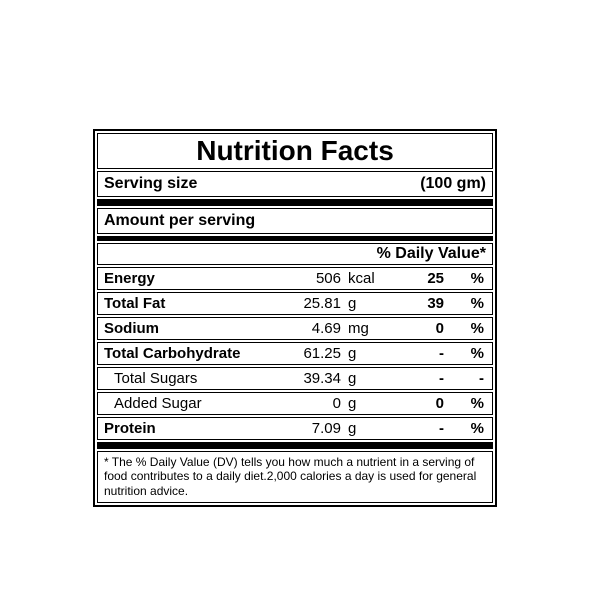  What do you see at coordinates (328, 278) in the screenshot?
I see `nutrient-amount: 506` at bounding box center [328, 278].